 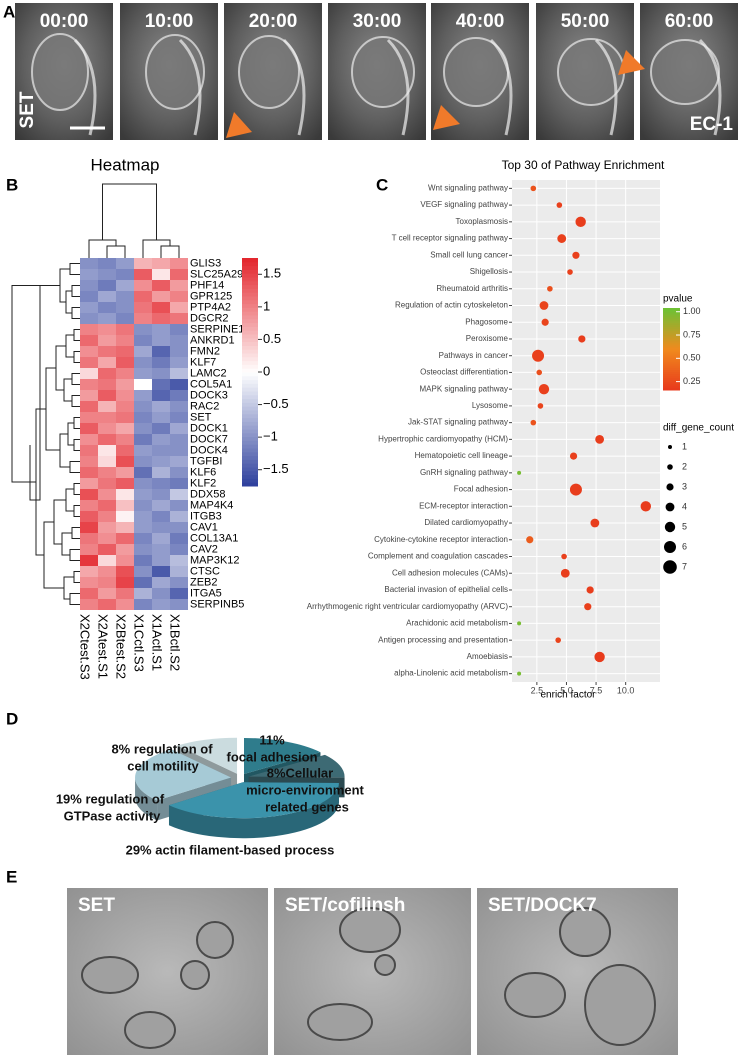 I want to click on pathway-label: VEGF signaling pathway, so click(x=464, y=204).